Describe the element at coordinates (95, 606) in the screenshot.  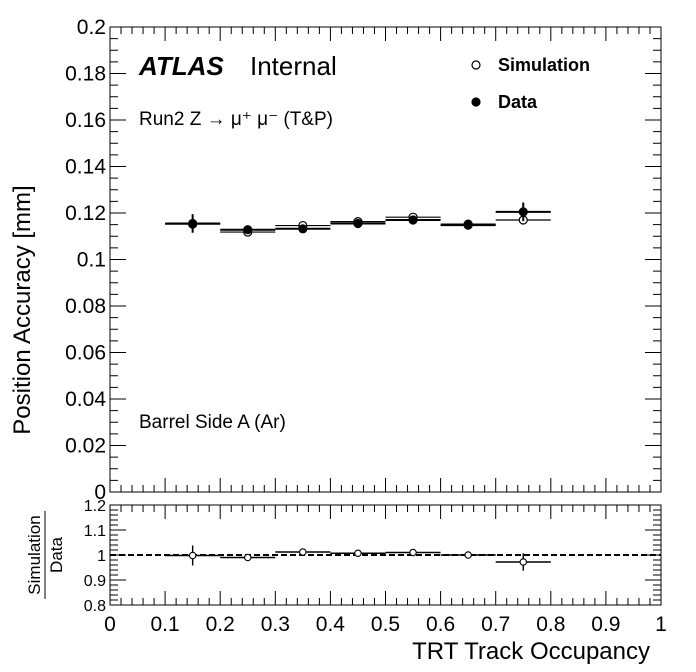
I see `ratio-y-tick-label: 0.8` at that location.